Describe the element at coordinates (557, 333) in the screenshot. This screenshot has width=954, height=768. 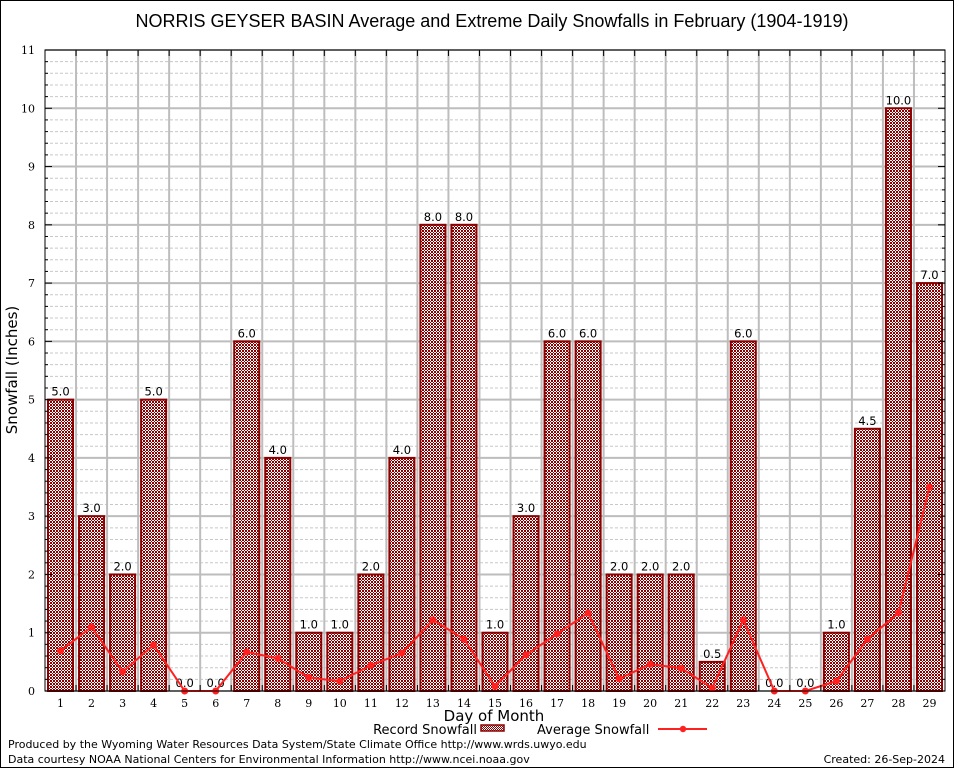
I see `bar-label-day-17: 6.0` at that location.